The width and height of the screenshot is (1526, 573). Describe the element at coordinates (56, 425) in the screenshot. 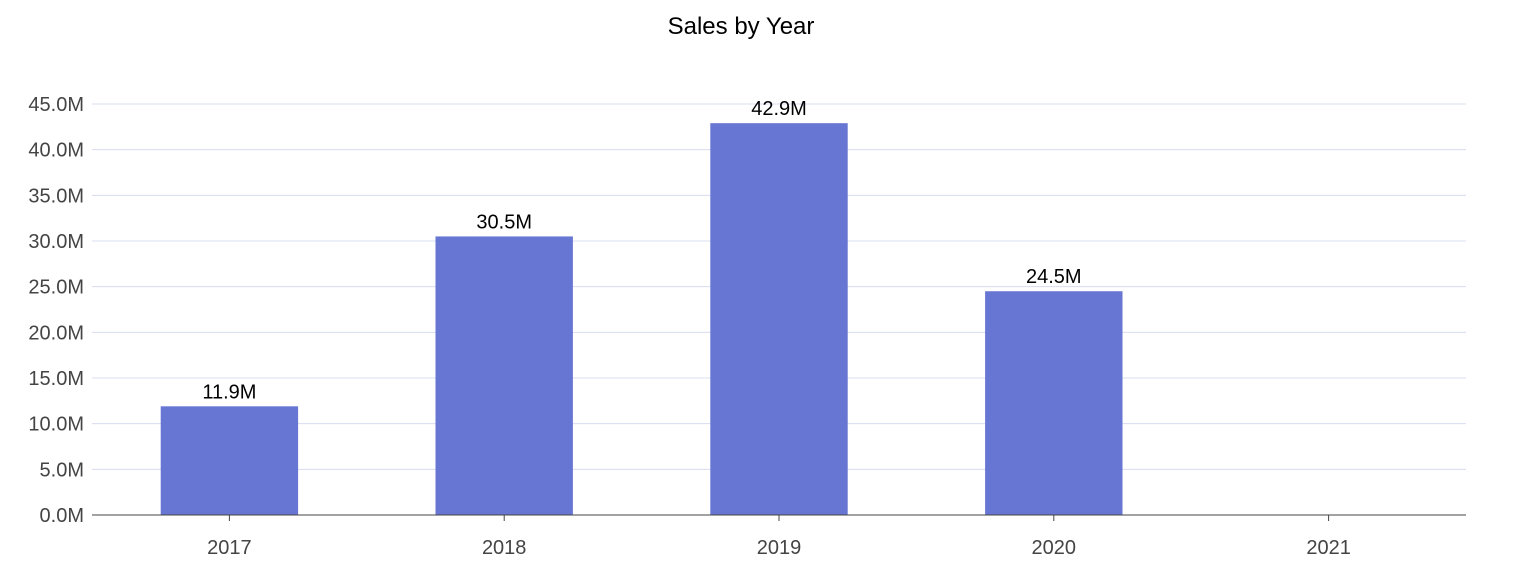

I see `y-tick-label: 10.0M` at that location.